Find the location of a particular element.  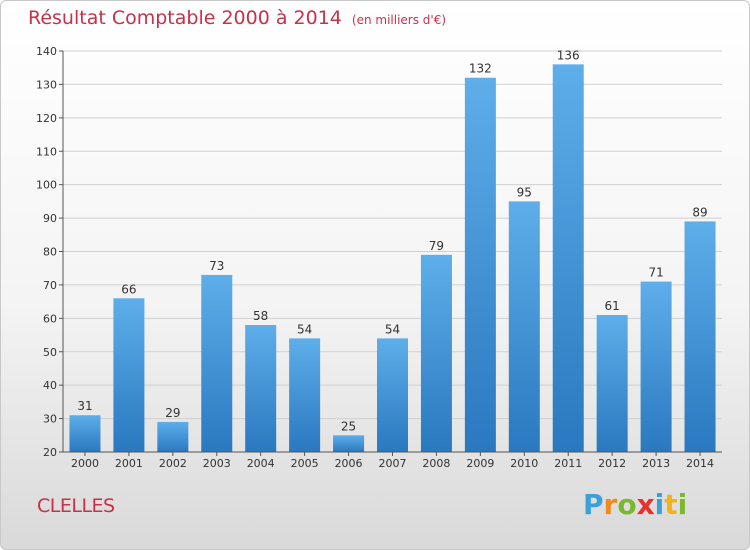

x-tick-label: 2012 is located at coordinates (612, 463).